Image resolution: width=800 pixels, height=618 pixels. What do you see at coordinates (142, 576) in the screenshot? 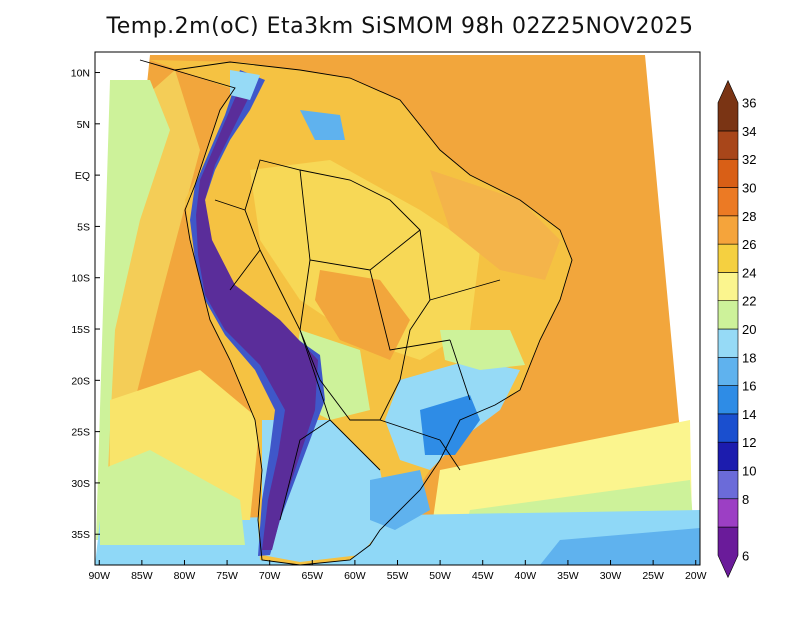
I see `lon-tick-label: 85W` at bounding box center [142, 576].